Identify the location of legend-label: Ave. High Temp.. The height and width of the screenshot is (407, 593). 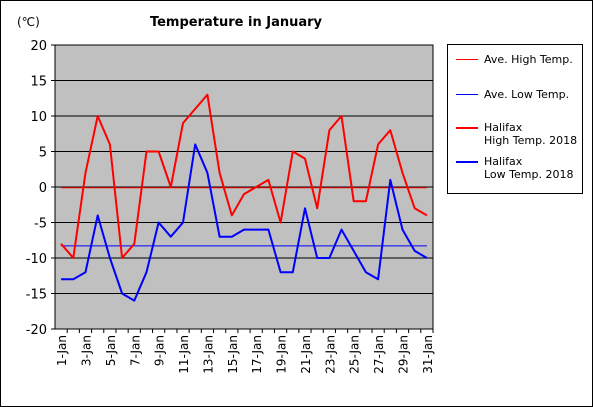
(528, 59).